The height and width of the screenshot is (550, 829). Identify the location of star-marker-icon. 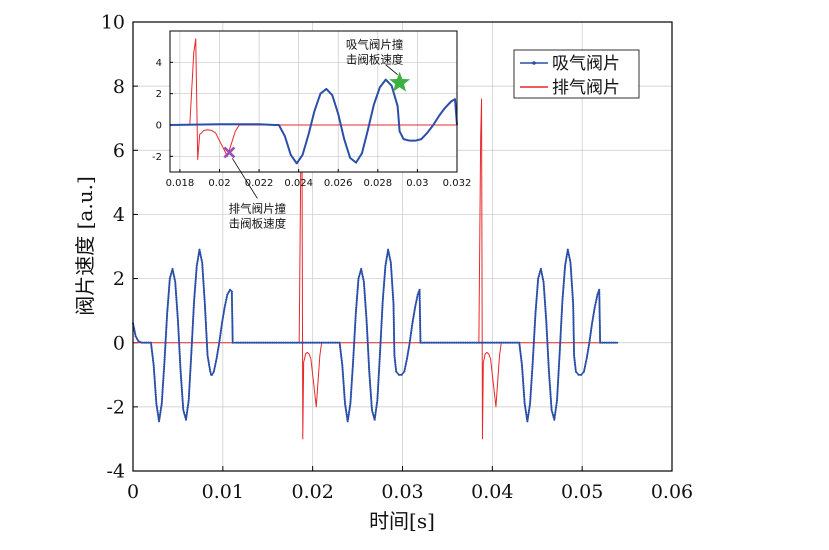
(400, 81).